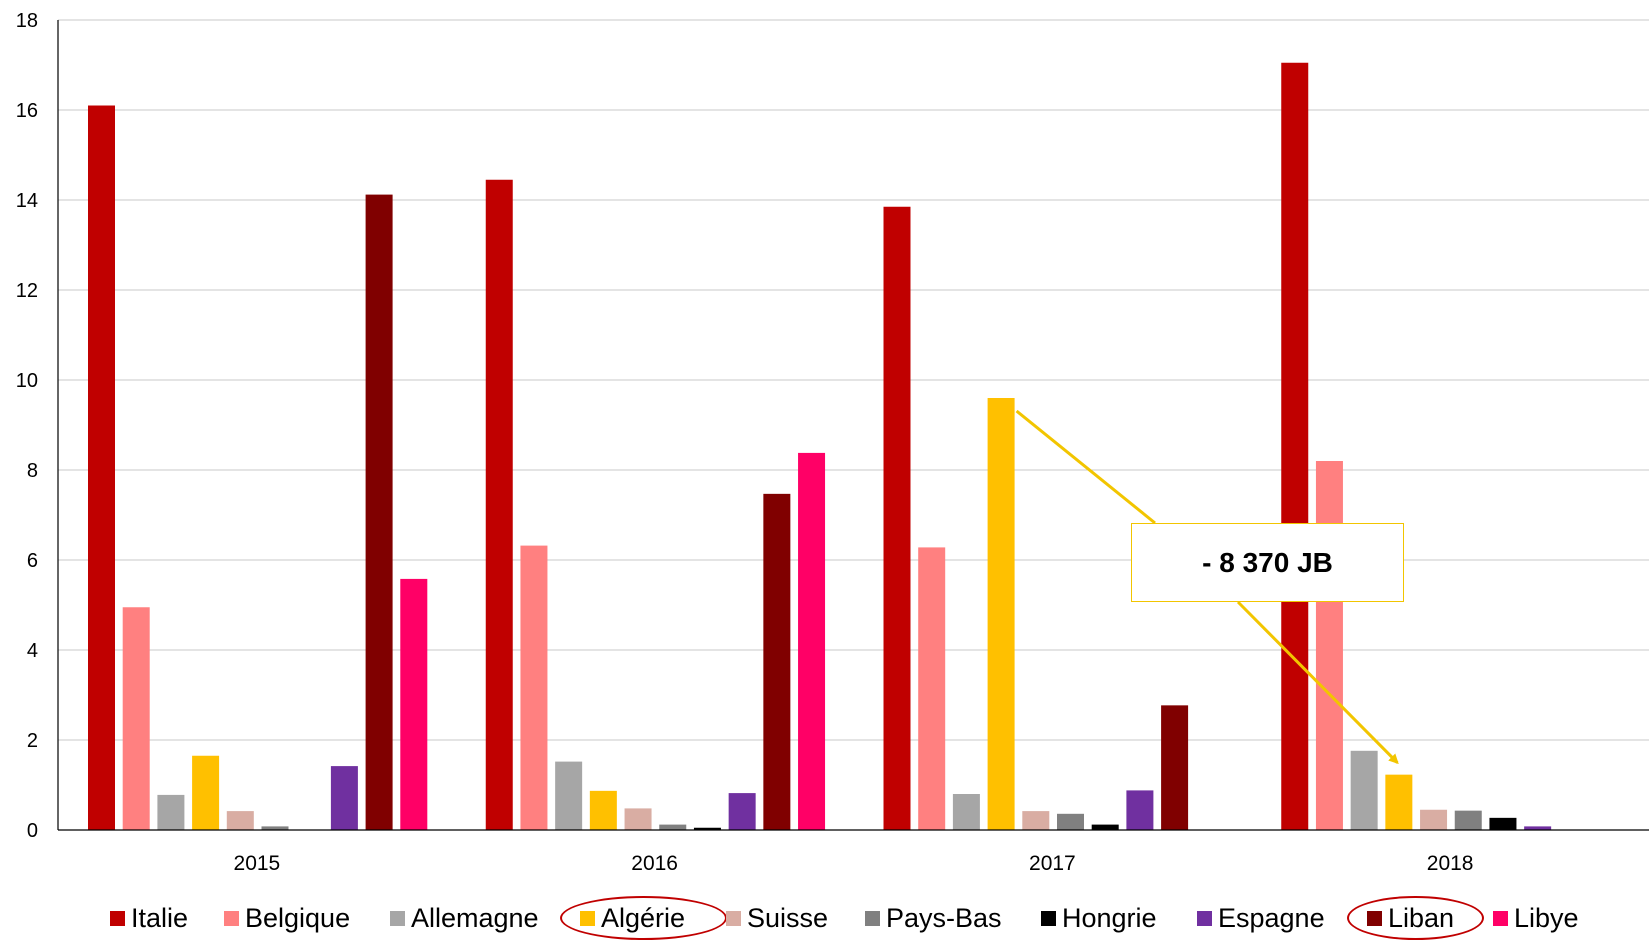  Describe the element at coordinates (1070, 821) in the screenshot. I see `bar-pays-bas-2017` at that location.